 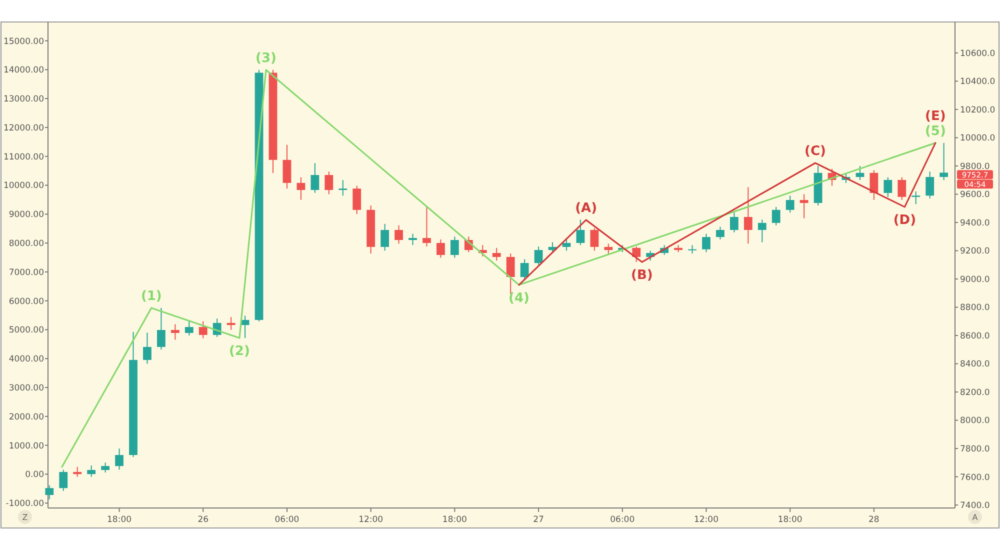 I want to click on y2-tick-label: 8000.0, so click(x=975, y=421).